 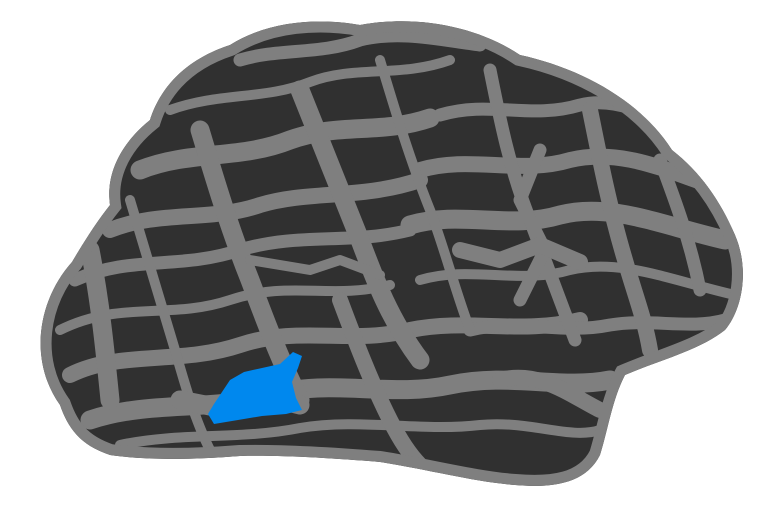 What do you see at coordinates (255, 388) in the screenshot?
I see `highlighted-region` at bounding box center [255, 388].